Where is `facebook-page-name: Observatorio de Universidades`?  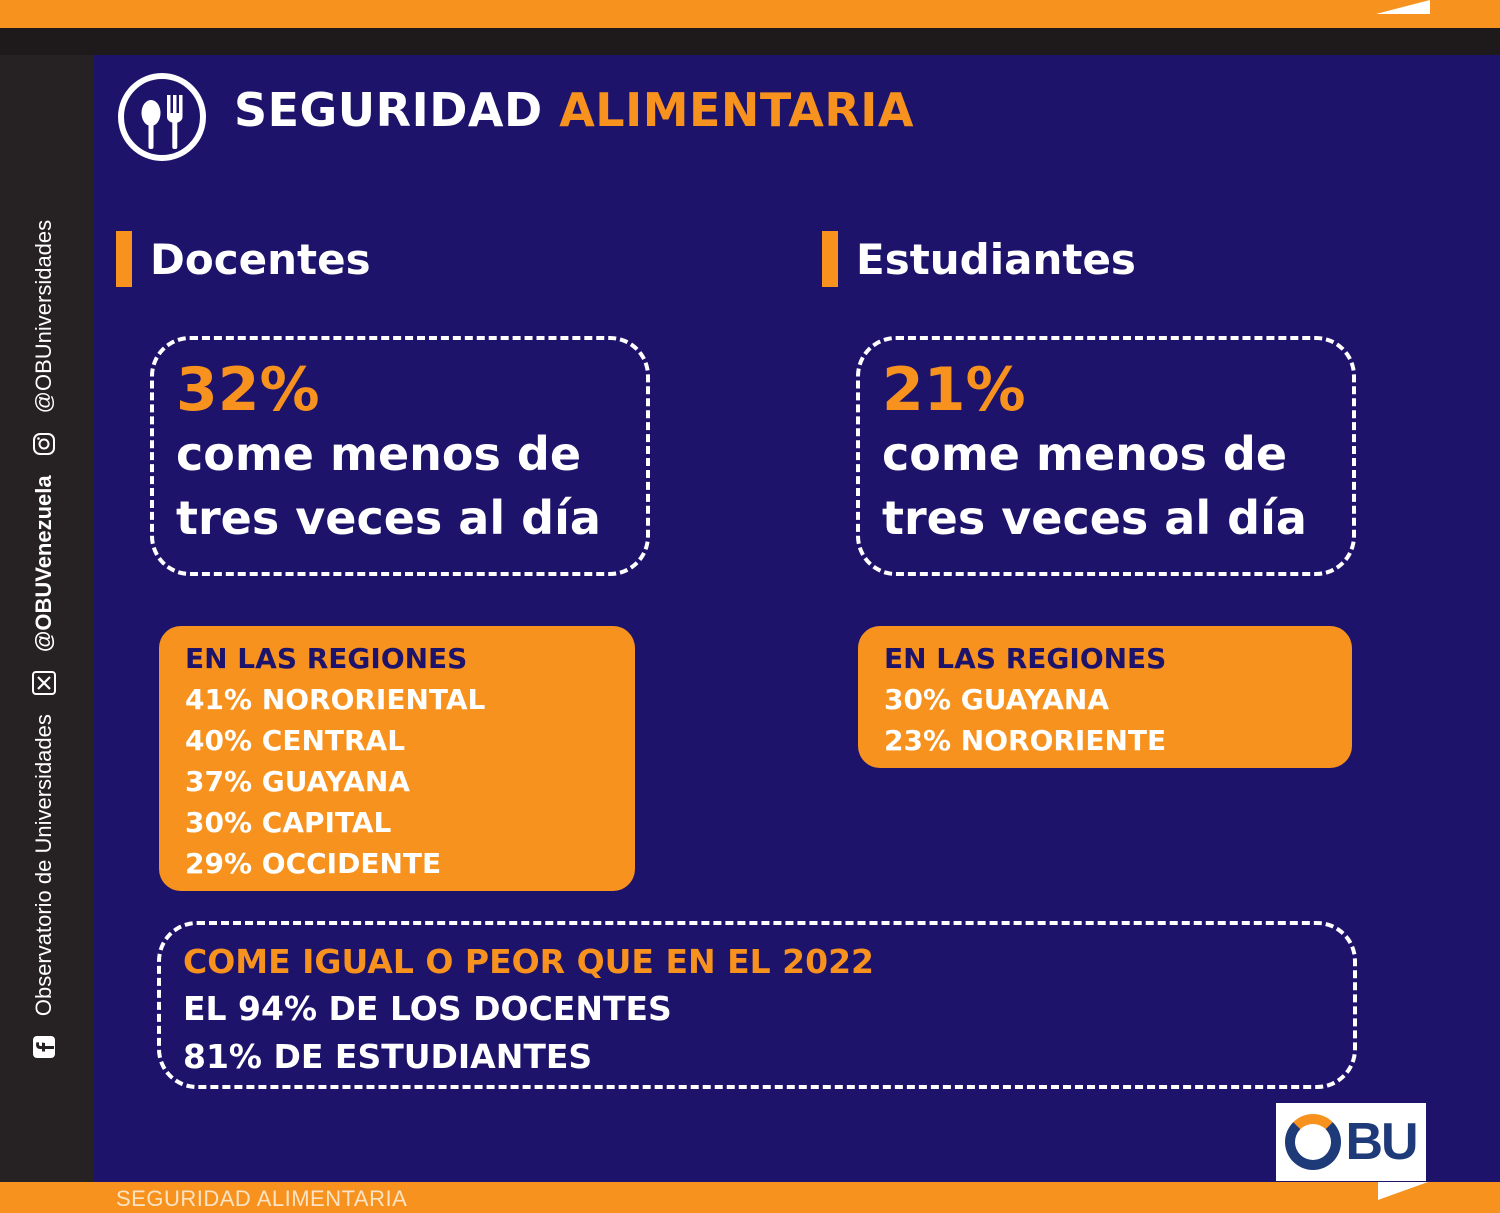 facebook-page-name: Observatorio de Universidades is located at coordinates (43, 865).